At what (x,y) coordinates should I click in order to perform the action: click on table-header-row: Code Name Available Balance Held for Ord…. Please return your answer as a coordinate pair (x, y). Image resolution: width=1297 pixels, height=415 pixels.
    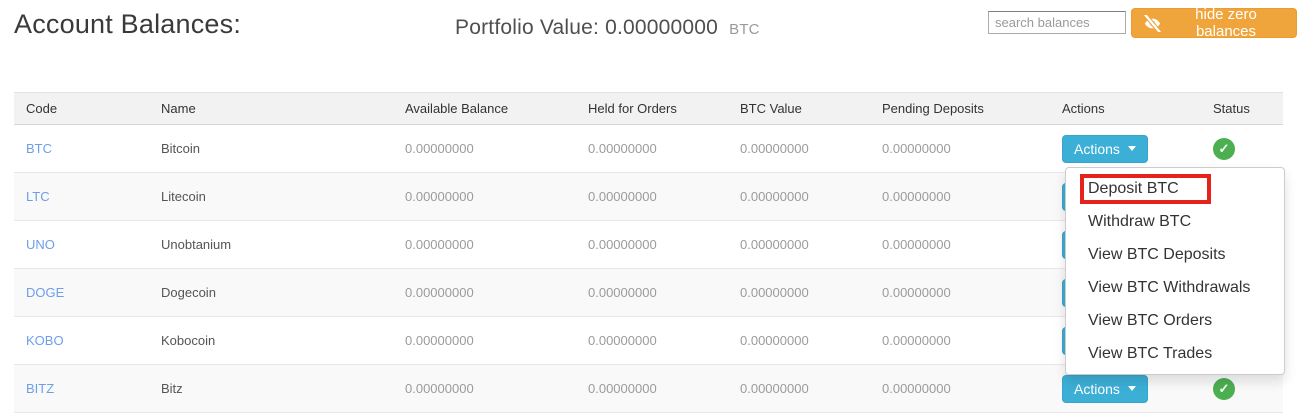
    Looking at the image, I should click on (648, 108).